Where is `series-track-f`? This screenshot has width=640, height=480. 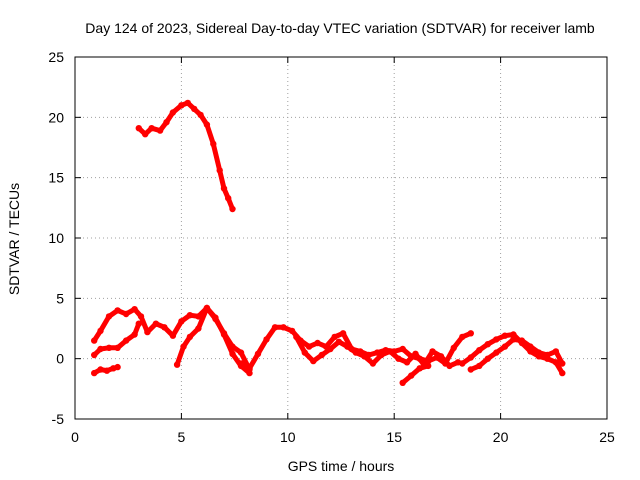
series-track-f is located at coordinates (355, 348).